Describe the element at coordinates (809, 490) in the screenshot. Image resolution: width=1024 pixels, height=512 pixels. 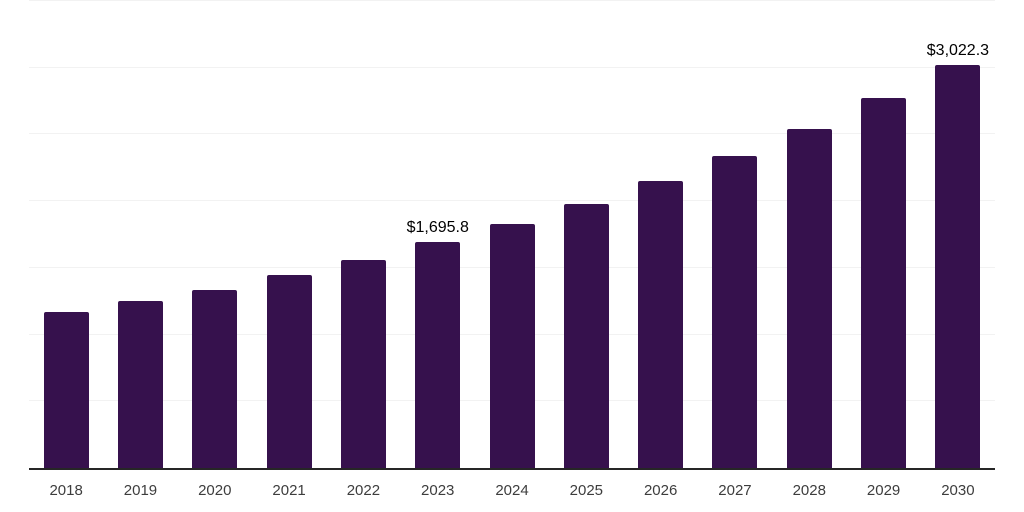
I see `x-tick-label: 2028` at that location.